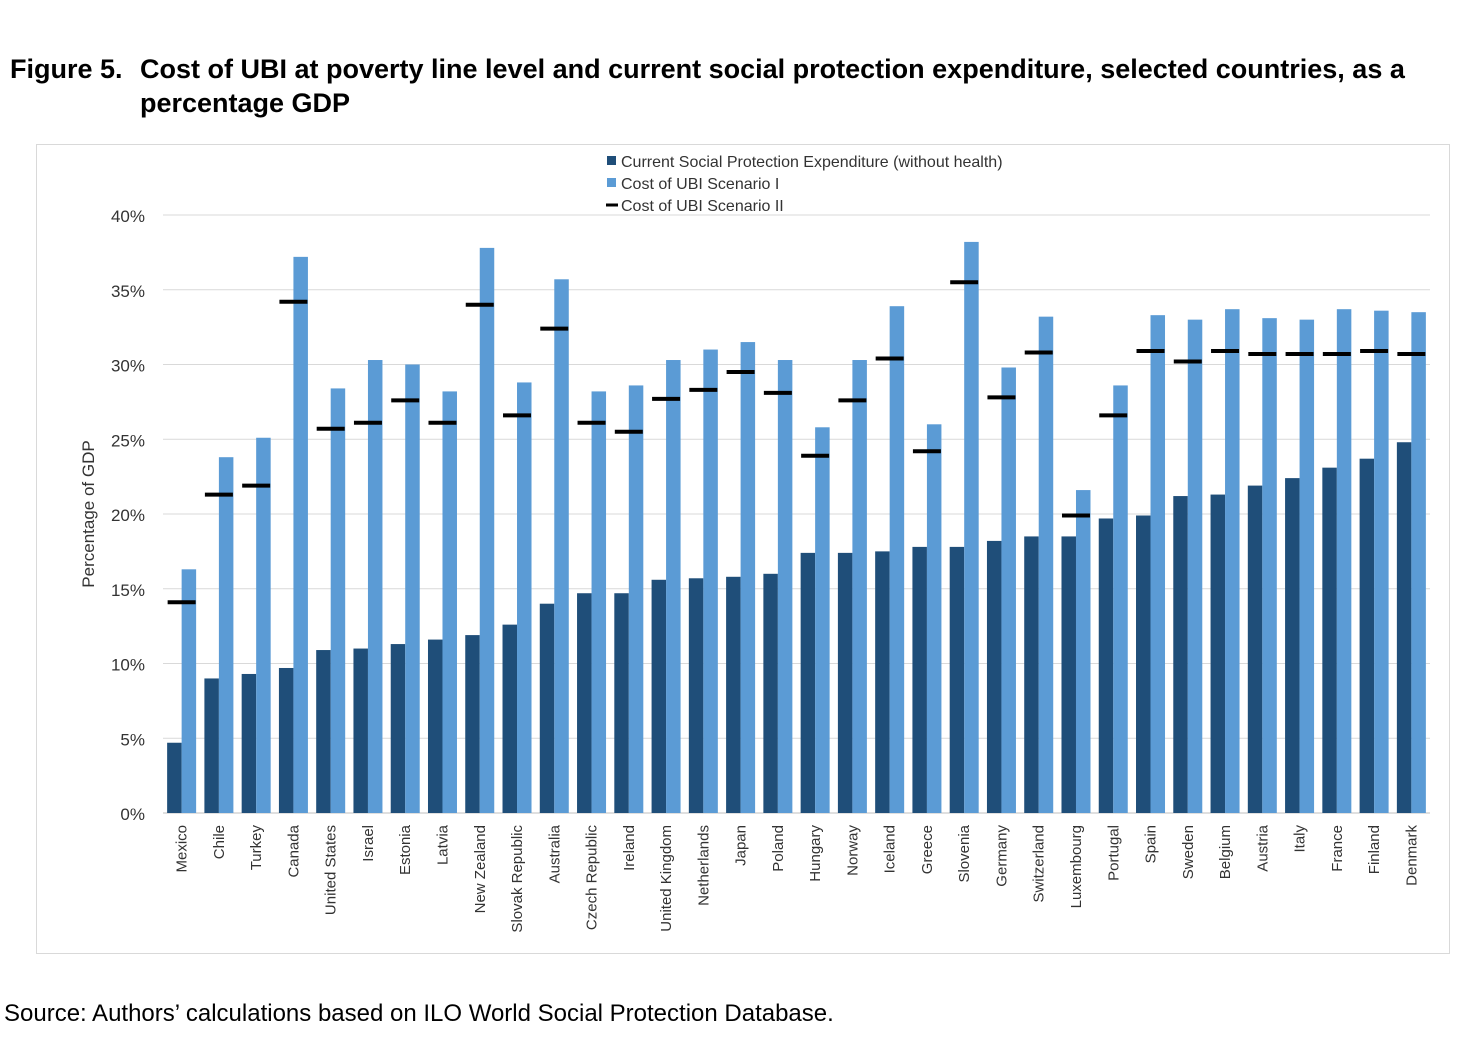 The image size is (1474, 1042). What do you see at coordinates (703, 865) in the screenshot?
I see `x-tick-label: Netherlands` at bounding box center [703, 865].